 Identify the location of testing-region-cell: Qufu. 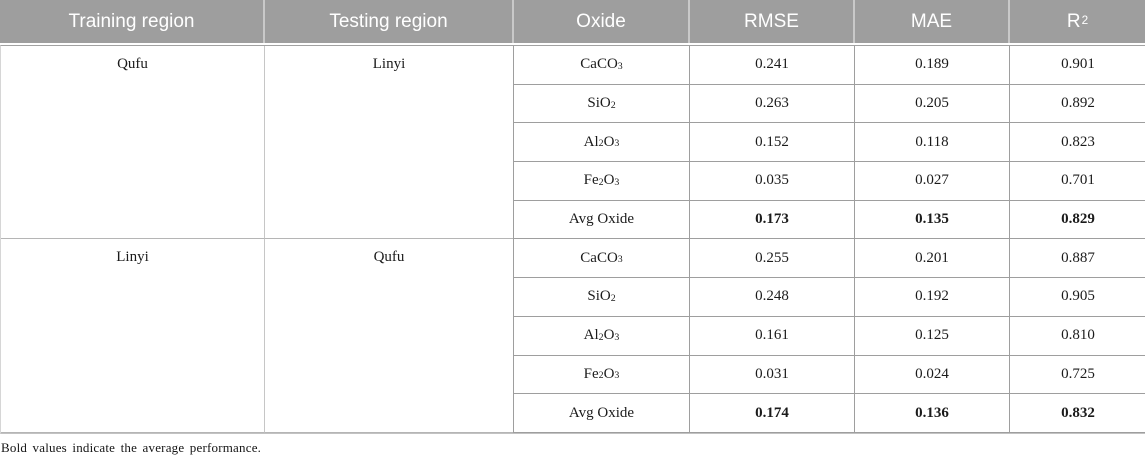
(388, 336).